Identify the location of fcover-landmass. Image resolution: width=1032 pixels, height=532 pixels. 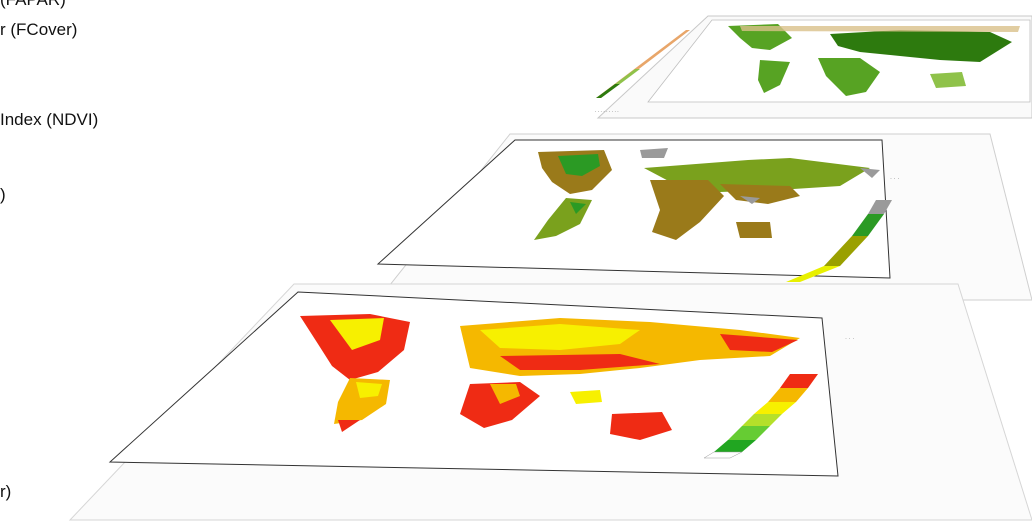
(874, 60).